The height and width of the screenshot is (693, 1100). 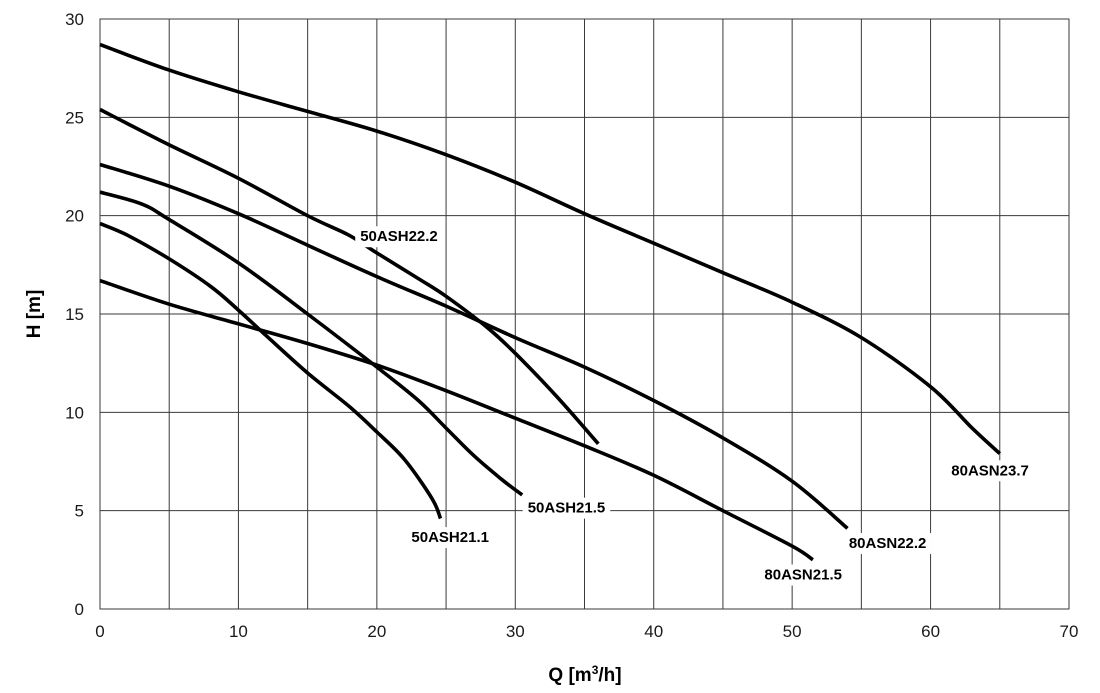 I want to click on y-tick-label: 20, so click(x=74, y=216).